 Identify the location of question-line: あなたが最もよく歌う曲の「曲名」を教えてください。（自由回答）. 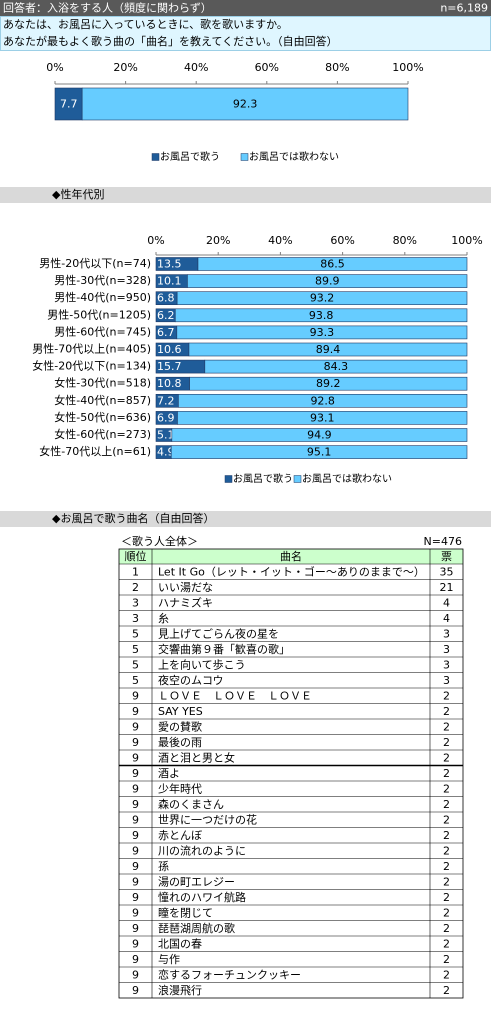
(170, 41).